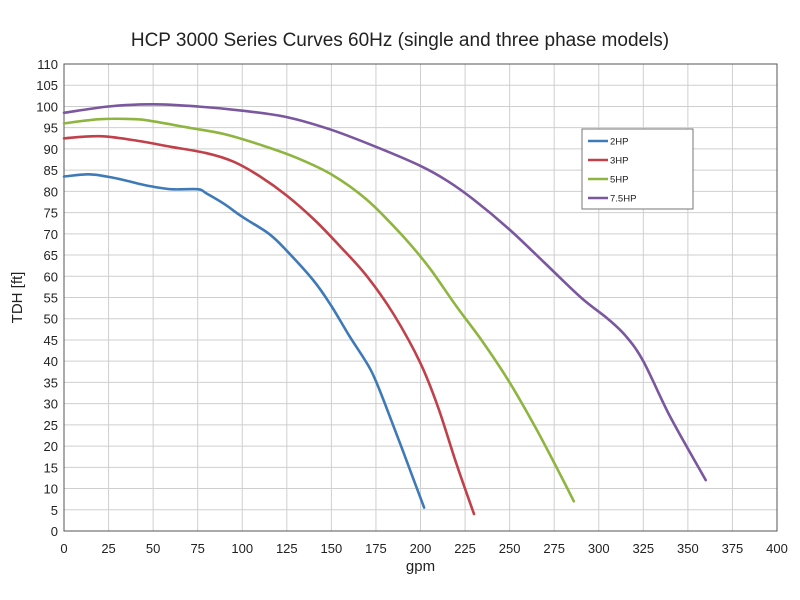 The width and height of the screenshot is (800, 600). I want to click on x-tick-label: 250, so click(510, 548).